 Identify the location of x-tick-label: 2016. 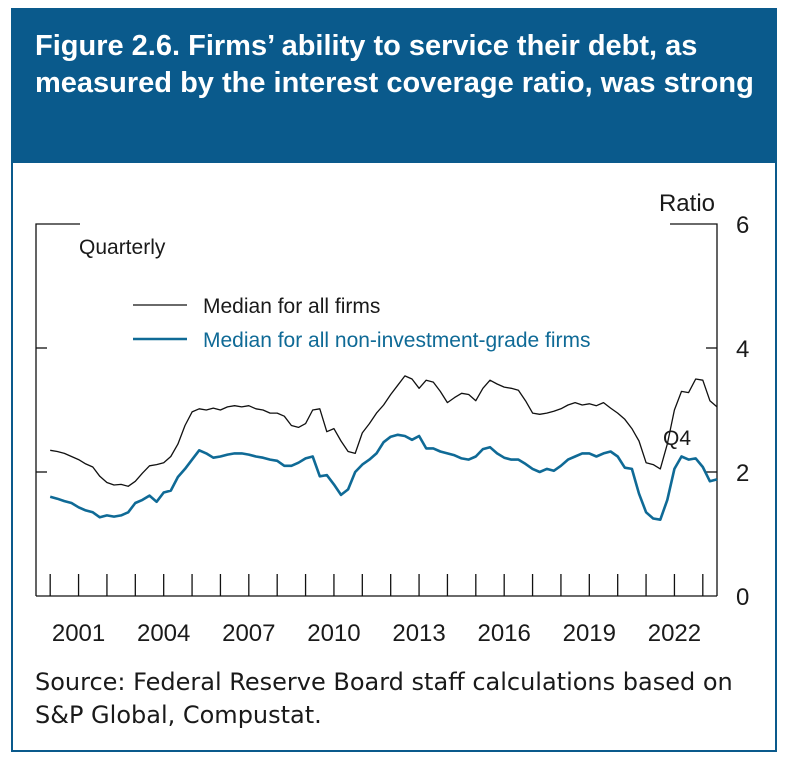
(503, 633).